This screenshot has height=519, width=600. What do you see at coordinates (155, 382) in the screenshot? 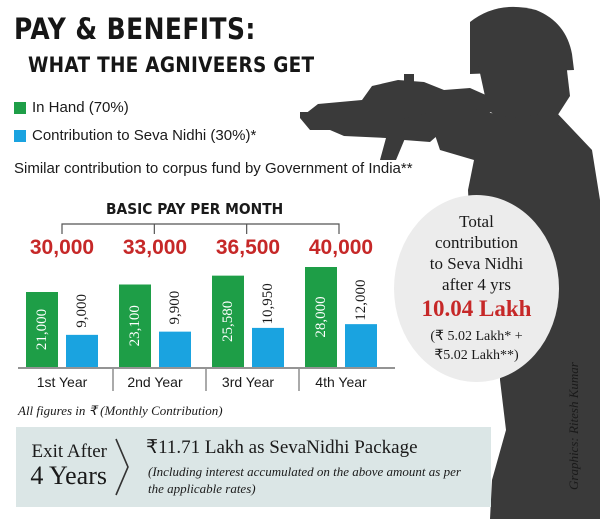
I see `category-label: 2nd Year` at bounding box center [155, 382].